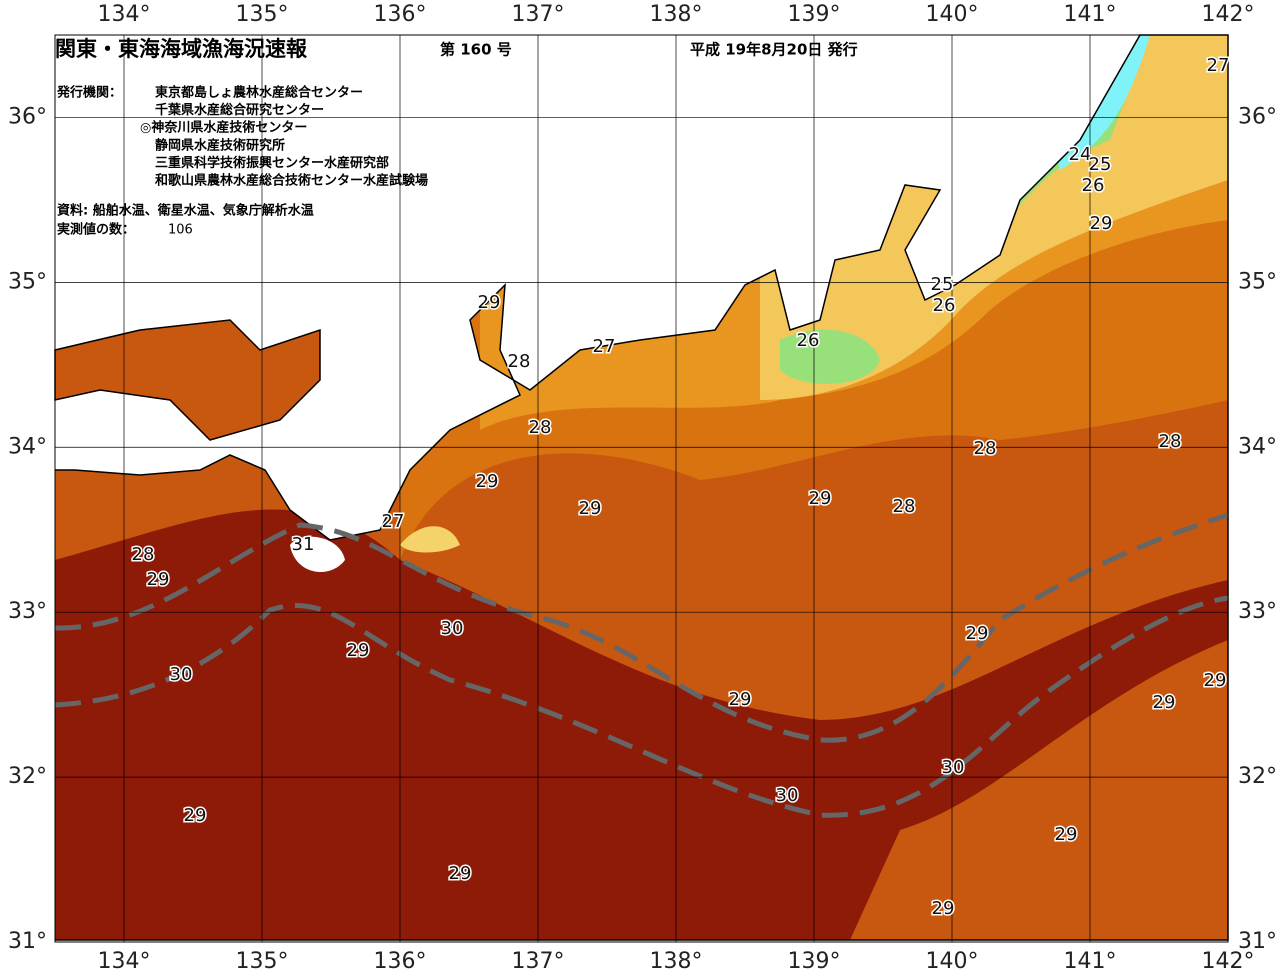  I want to click on count: 106, so click(180, 230).